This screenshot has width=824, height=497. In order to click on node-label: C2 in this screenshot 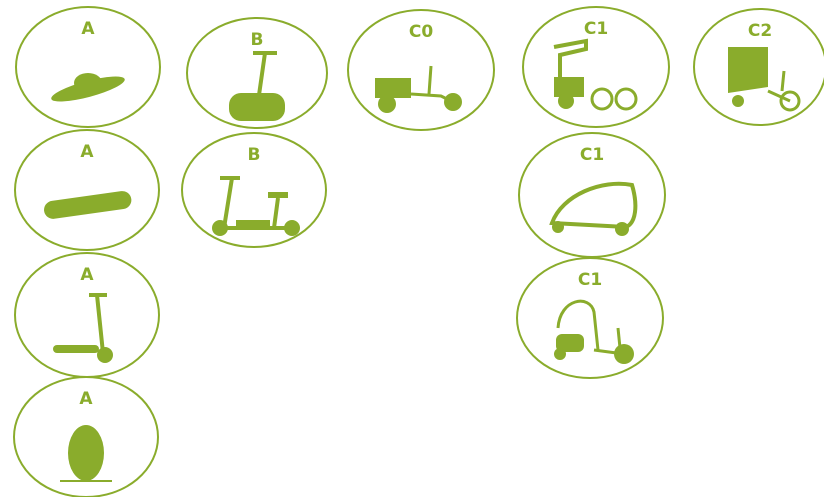, I will do `click(760, 31)`.